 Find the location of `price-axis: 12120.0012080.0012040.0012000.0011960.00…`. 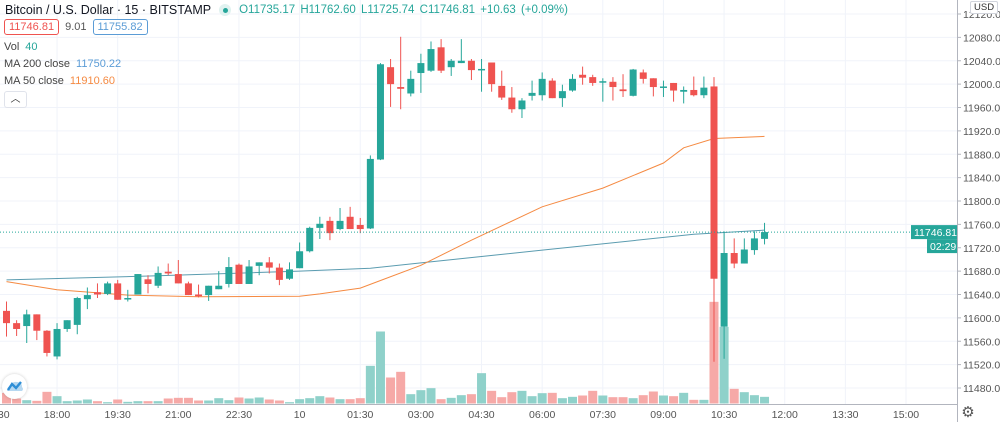

price-axis: 12120.0012080.0012040.0012000.0011960.00… is located at coordinates (978, 202).